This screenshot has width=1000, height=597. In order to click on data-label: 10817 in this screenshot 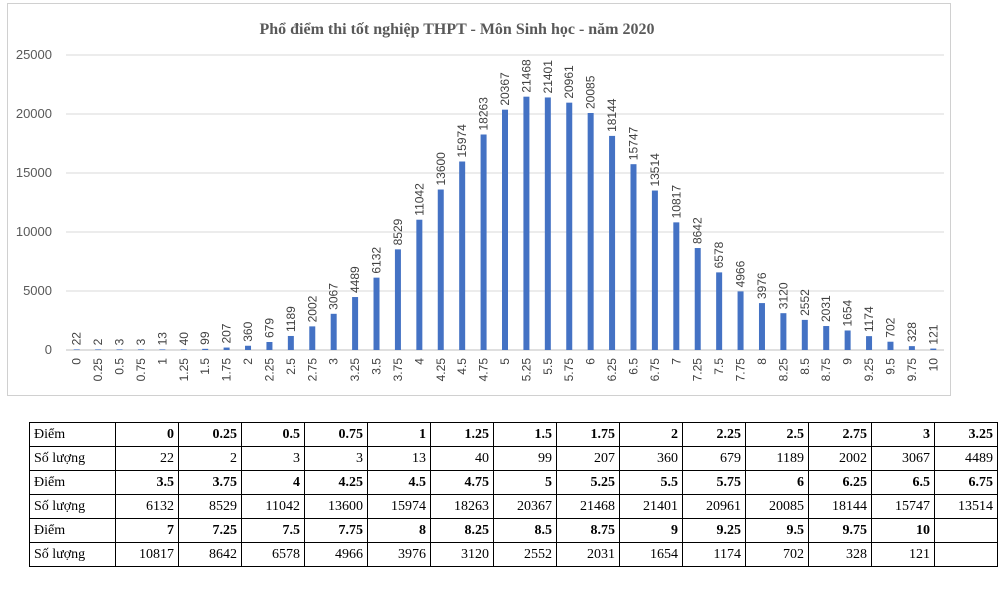, I will do `click(676, 202)`.